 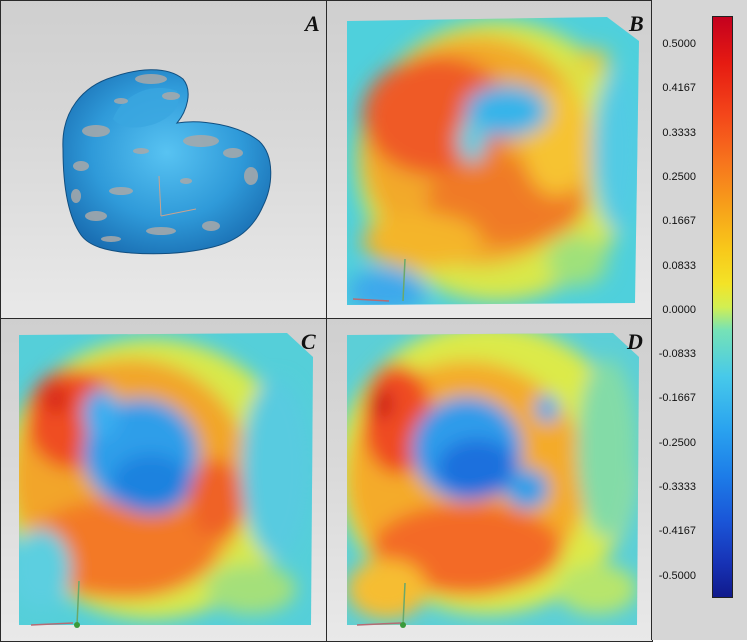 What do you see at coordinates (677, 354) in the screenshot?
I see `colorbar-tick-label: -0.0833` at bounding box center [677, 354].